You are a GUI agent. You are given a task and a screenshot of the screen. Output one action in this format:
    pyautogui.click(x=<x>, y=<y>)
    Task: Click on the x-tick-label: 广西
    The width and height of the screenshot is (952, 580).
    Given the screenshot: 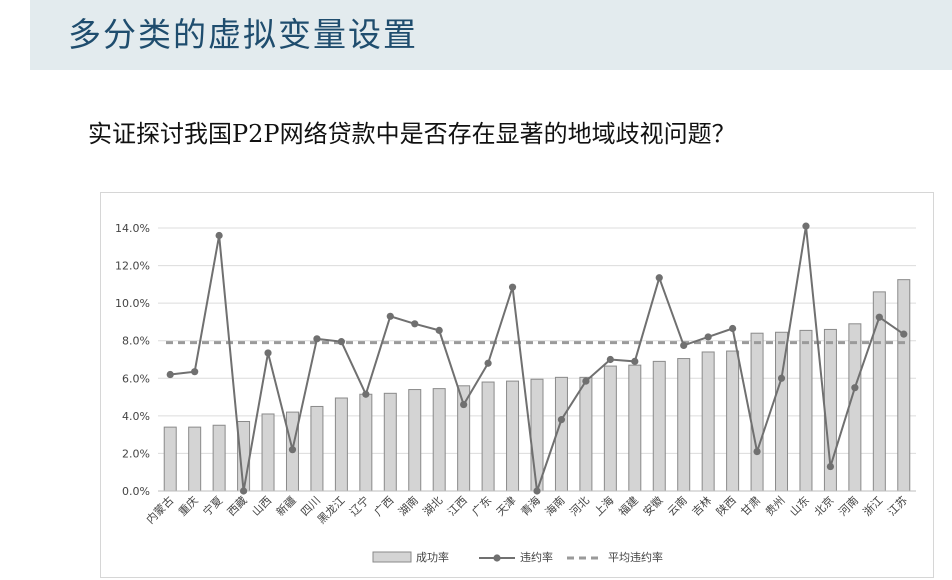 What is the action you would take?
    pyautogui.click(x=384, y=506)
    